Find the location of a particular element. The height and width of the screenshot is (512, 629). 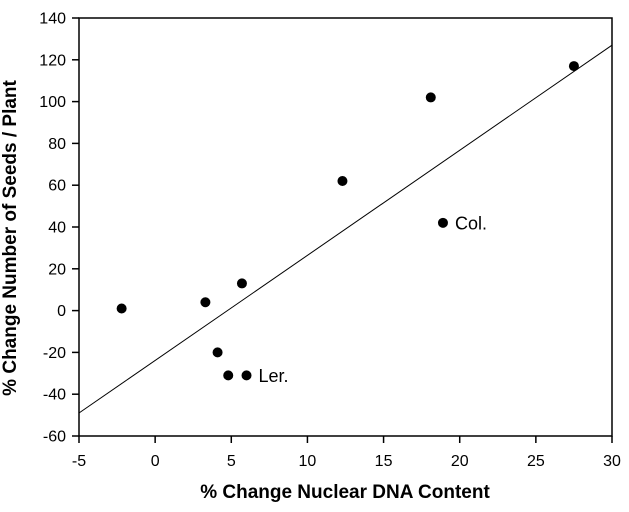

y-tick-label: 60 is located at coordinates (57, 186).